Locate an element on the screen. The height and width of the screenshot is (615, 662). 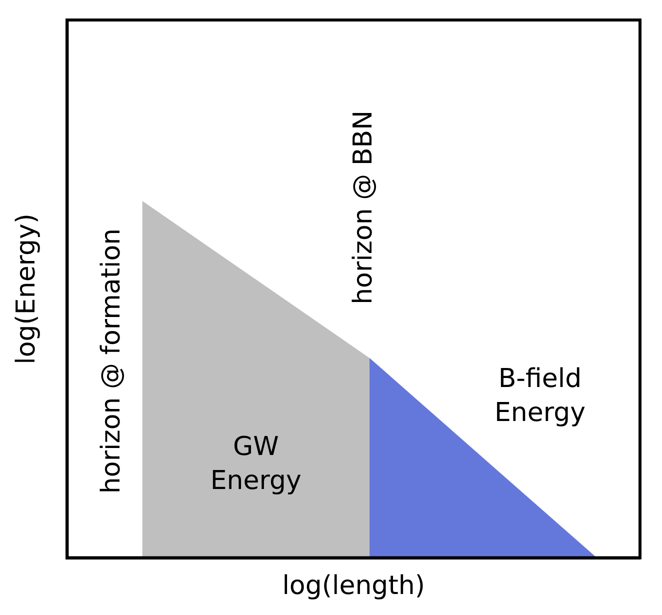
x-axis-title: log(length) is located at coordinates (353, 586).